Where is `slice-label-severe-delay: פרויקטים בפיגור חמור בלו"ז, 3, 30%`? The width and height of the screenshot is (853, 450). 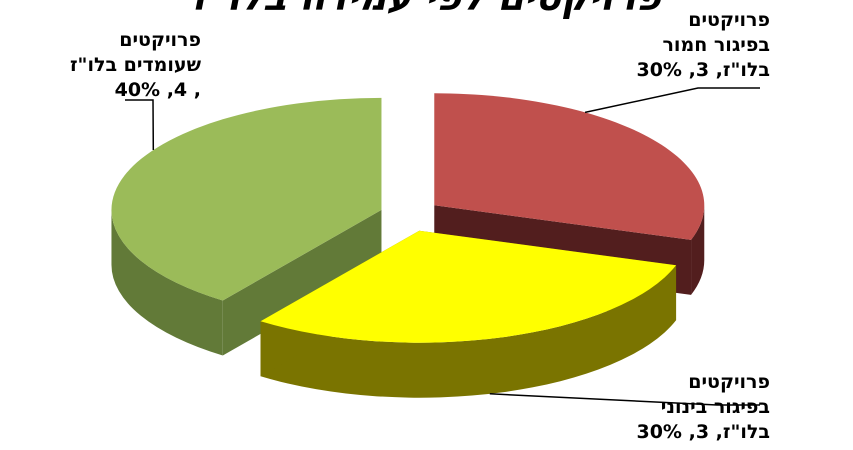 slice-label-severe-delay: פרויקטים בפיגור חמור בלו"ז, 3, 30% is located at coordinates (703, 45).